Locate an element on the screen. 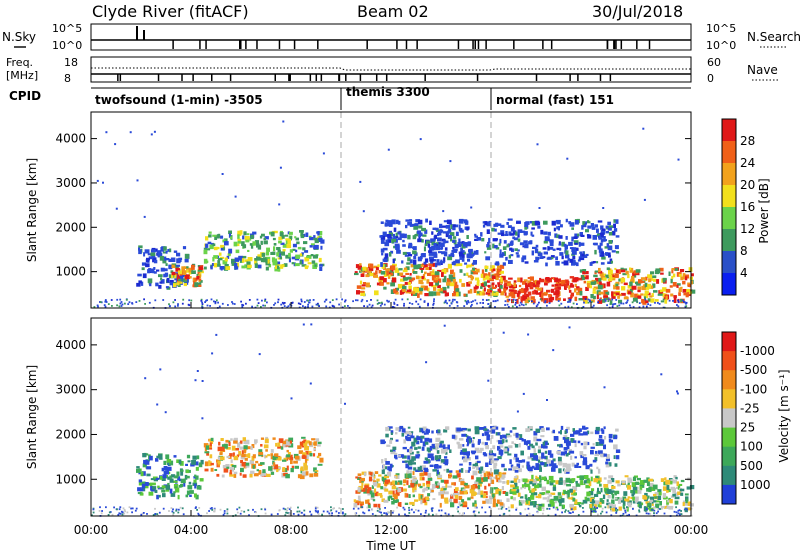 This screenshot has height=558, width=800. nsearch-tick-bottom: 10^0 is located at coordinates (721, 45).